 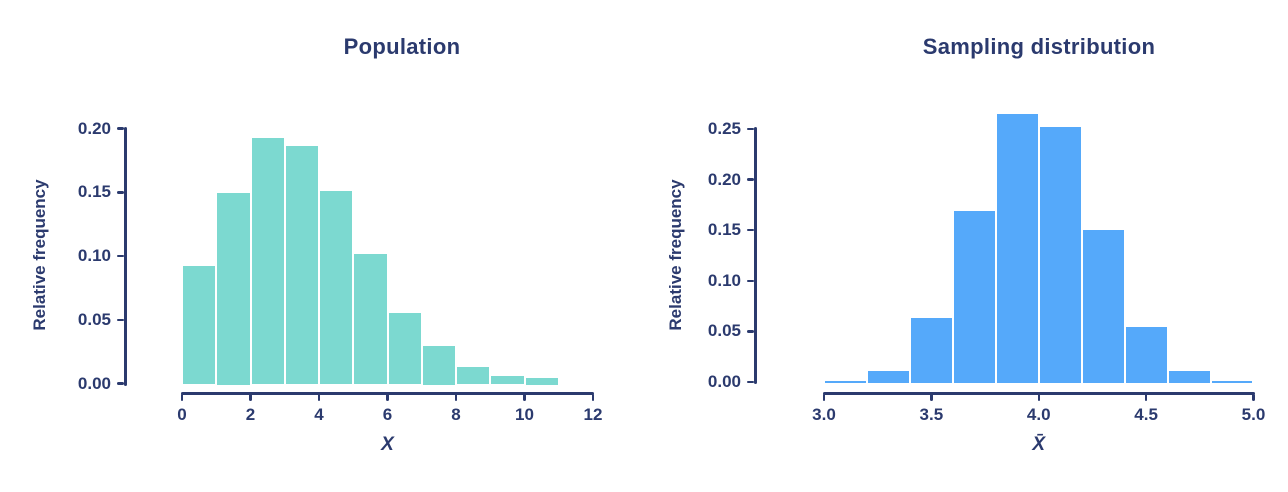 What do you see at coordinates (387, 444) in the screenshot?
I see `x-axis-label: X` at bounding box center [387, 444].